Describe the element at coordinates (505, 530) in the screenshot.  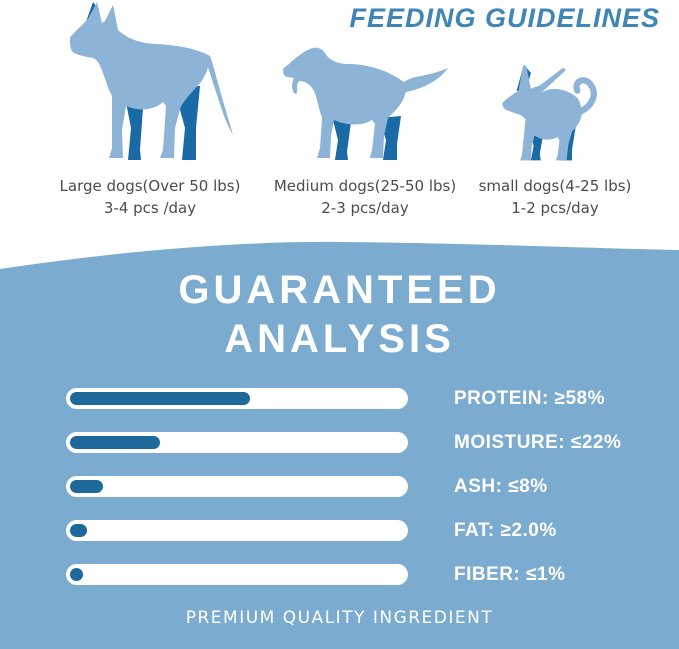
I see `fat-label: FAT: ≥2.0%` at that location.